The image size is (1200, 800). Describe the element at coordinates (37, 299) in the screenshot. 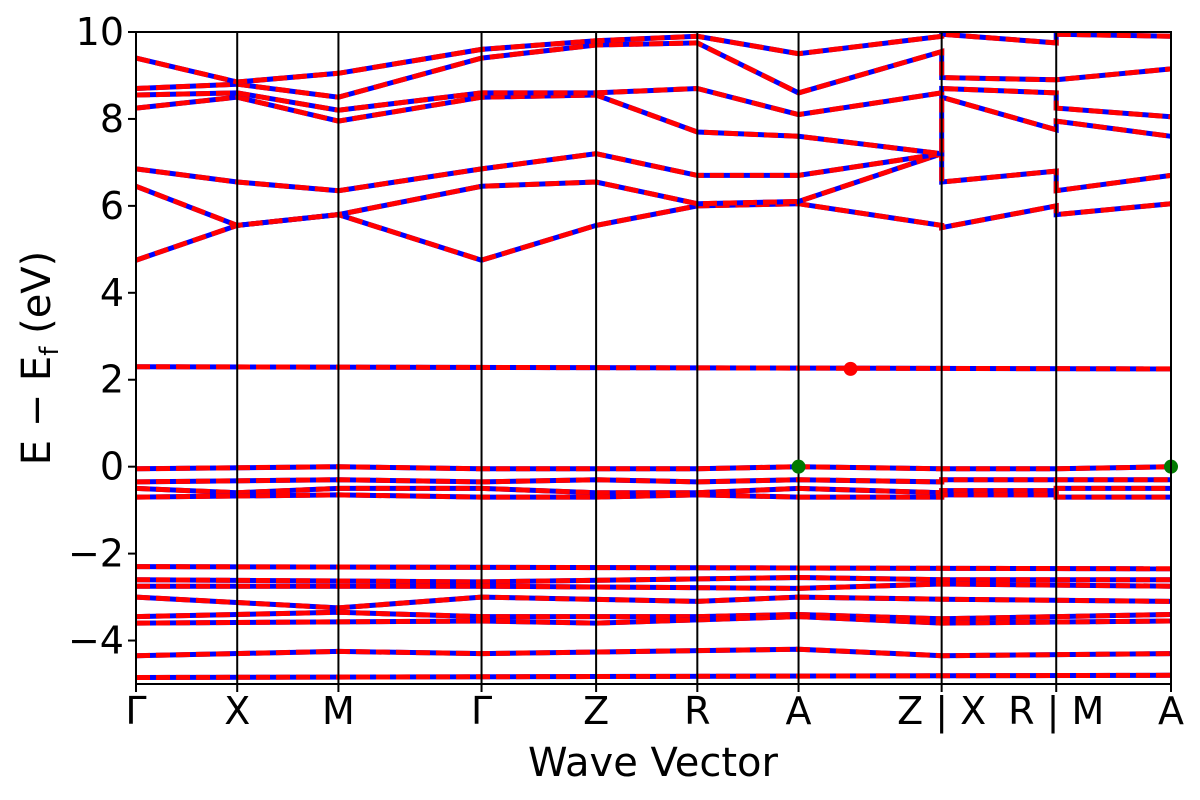

I see `y-axis-title-unit: (eV)` at that location.